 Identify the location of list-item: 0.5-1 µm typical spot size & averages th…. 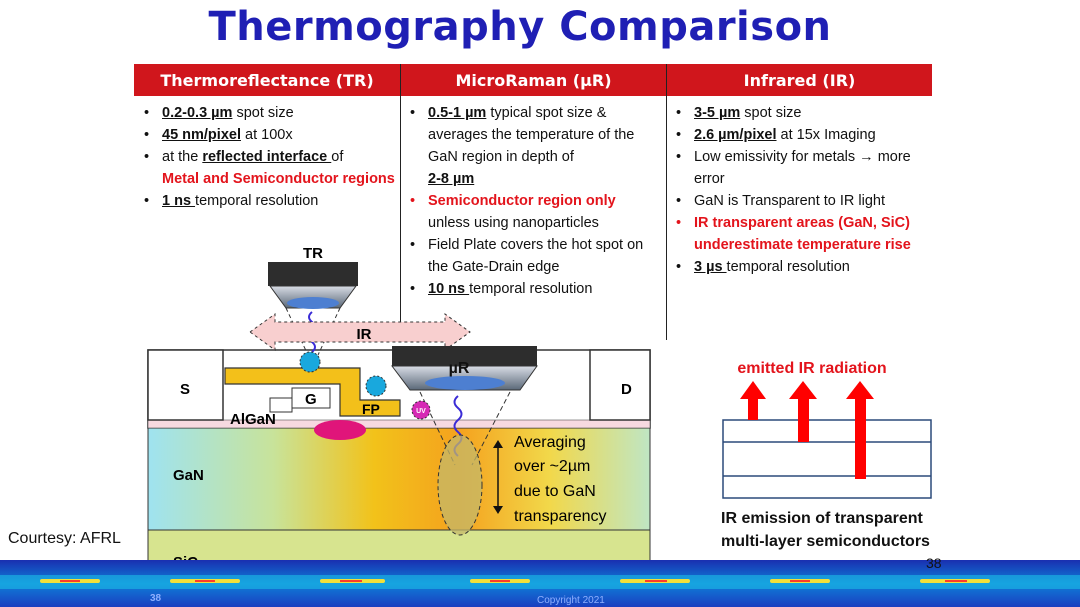
(535, 146).